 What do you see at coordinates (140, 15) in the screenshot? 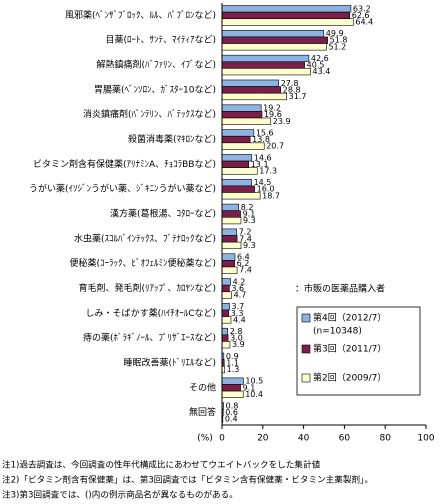
I see `category-label: 風邪薬(ﾍﾞﾝｻﾞﾌﾞﾛｯｸ、ﾙﾙ、ﾊﾟﾌﾞﾛﾝなど)` at bounding box center [140, 15].